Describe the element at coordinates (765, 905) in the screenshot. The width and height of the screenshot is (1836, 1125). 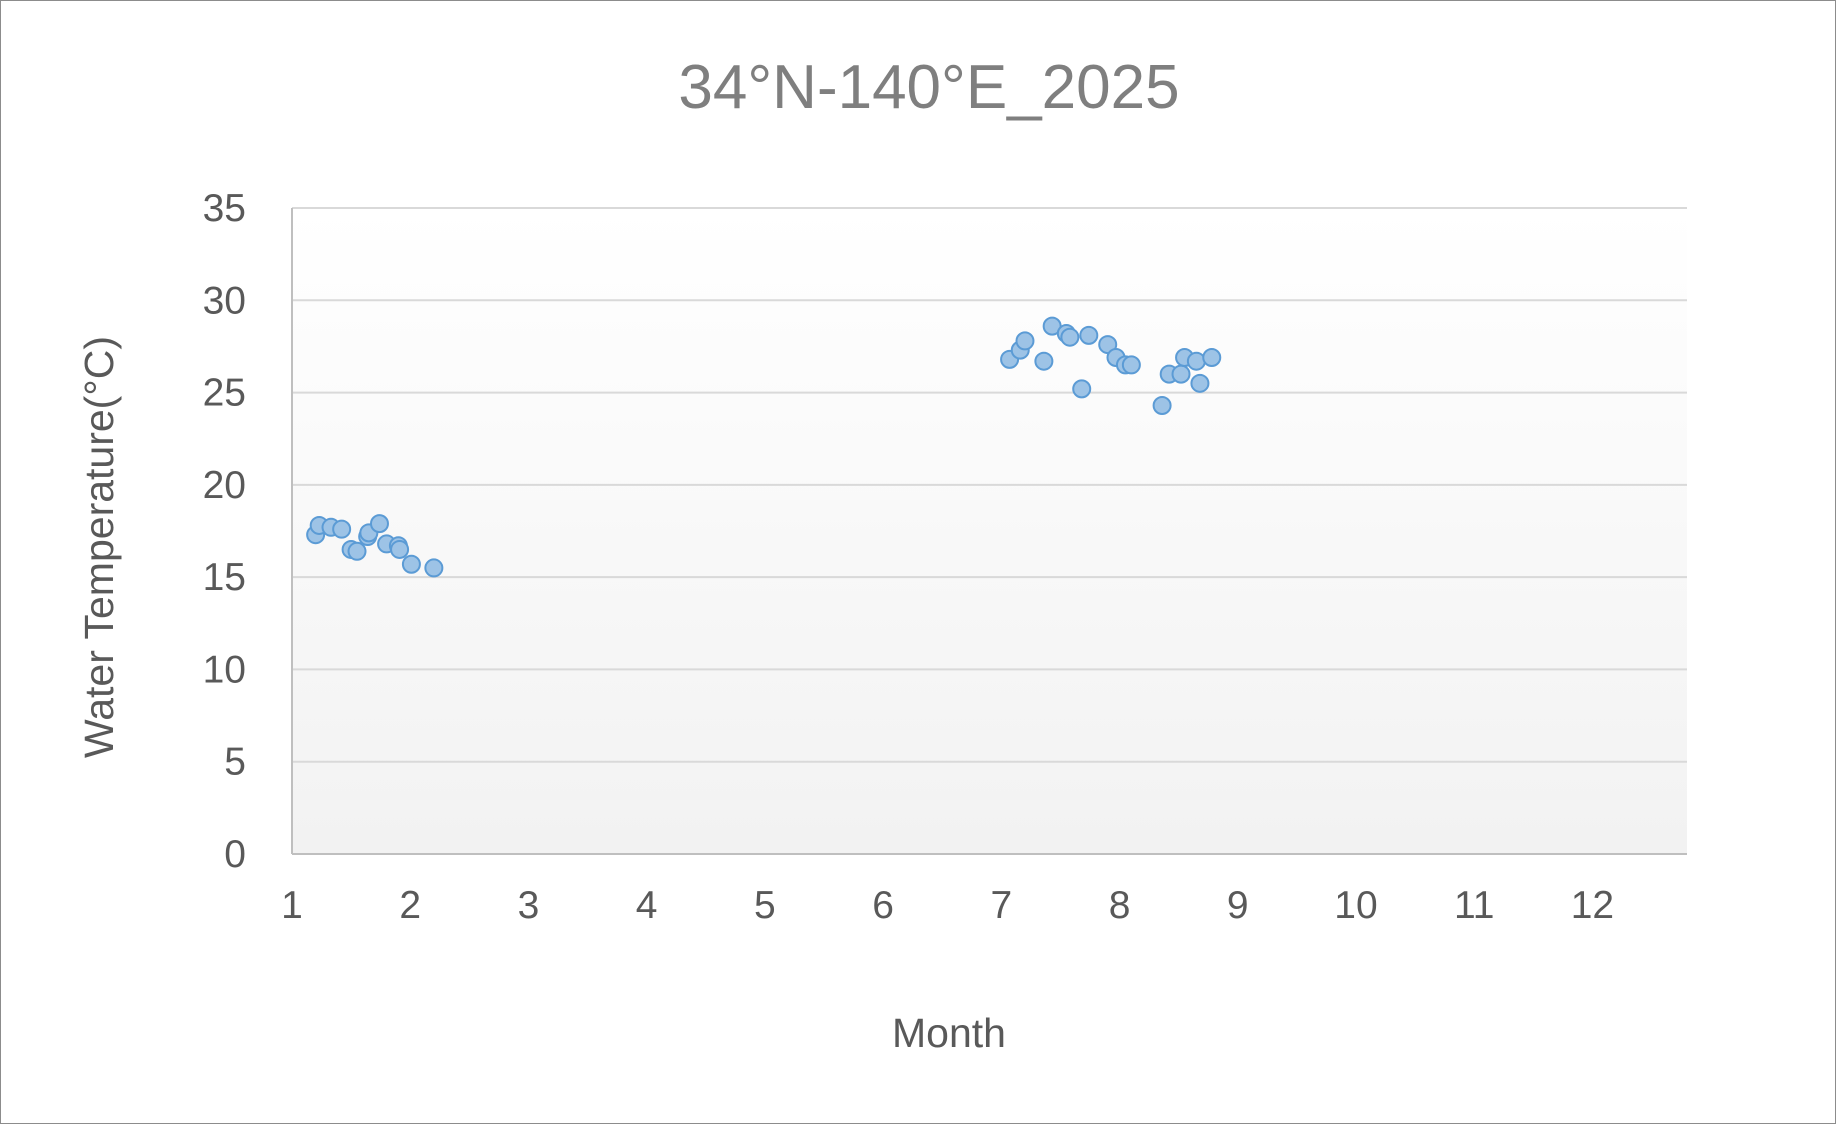
I see `x-tick-label: 5` at that location.